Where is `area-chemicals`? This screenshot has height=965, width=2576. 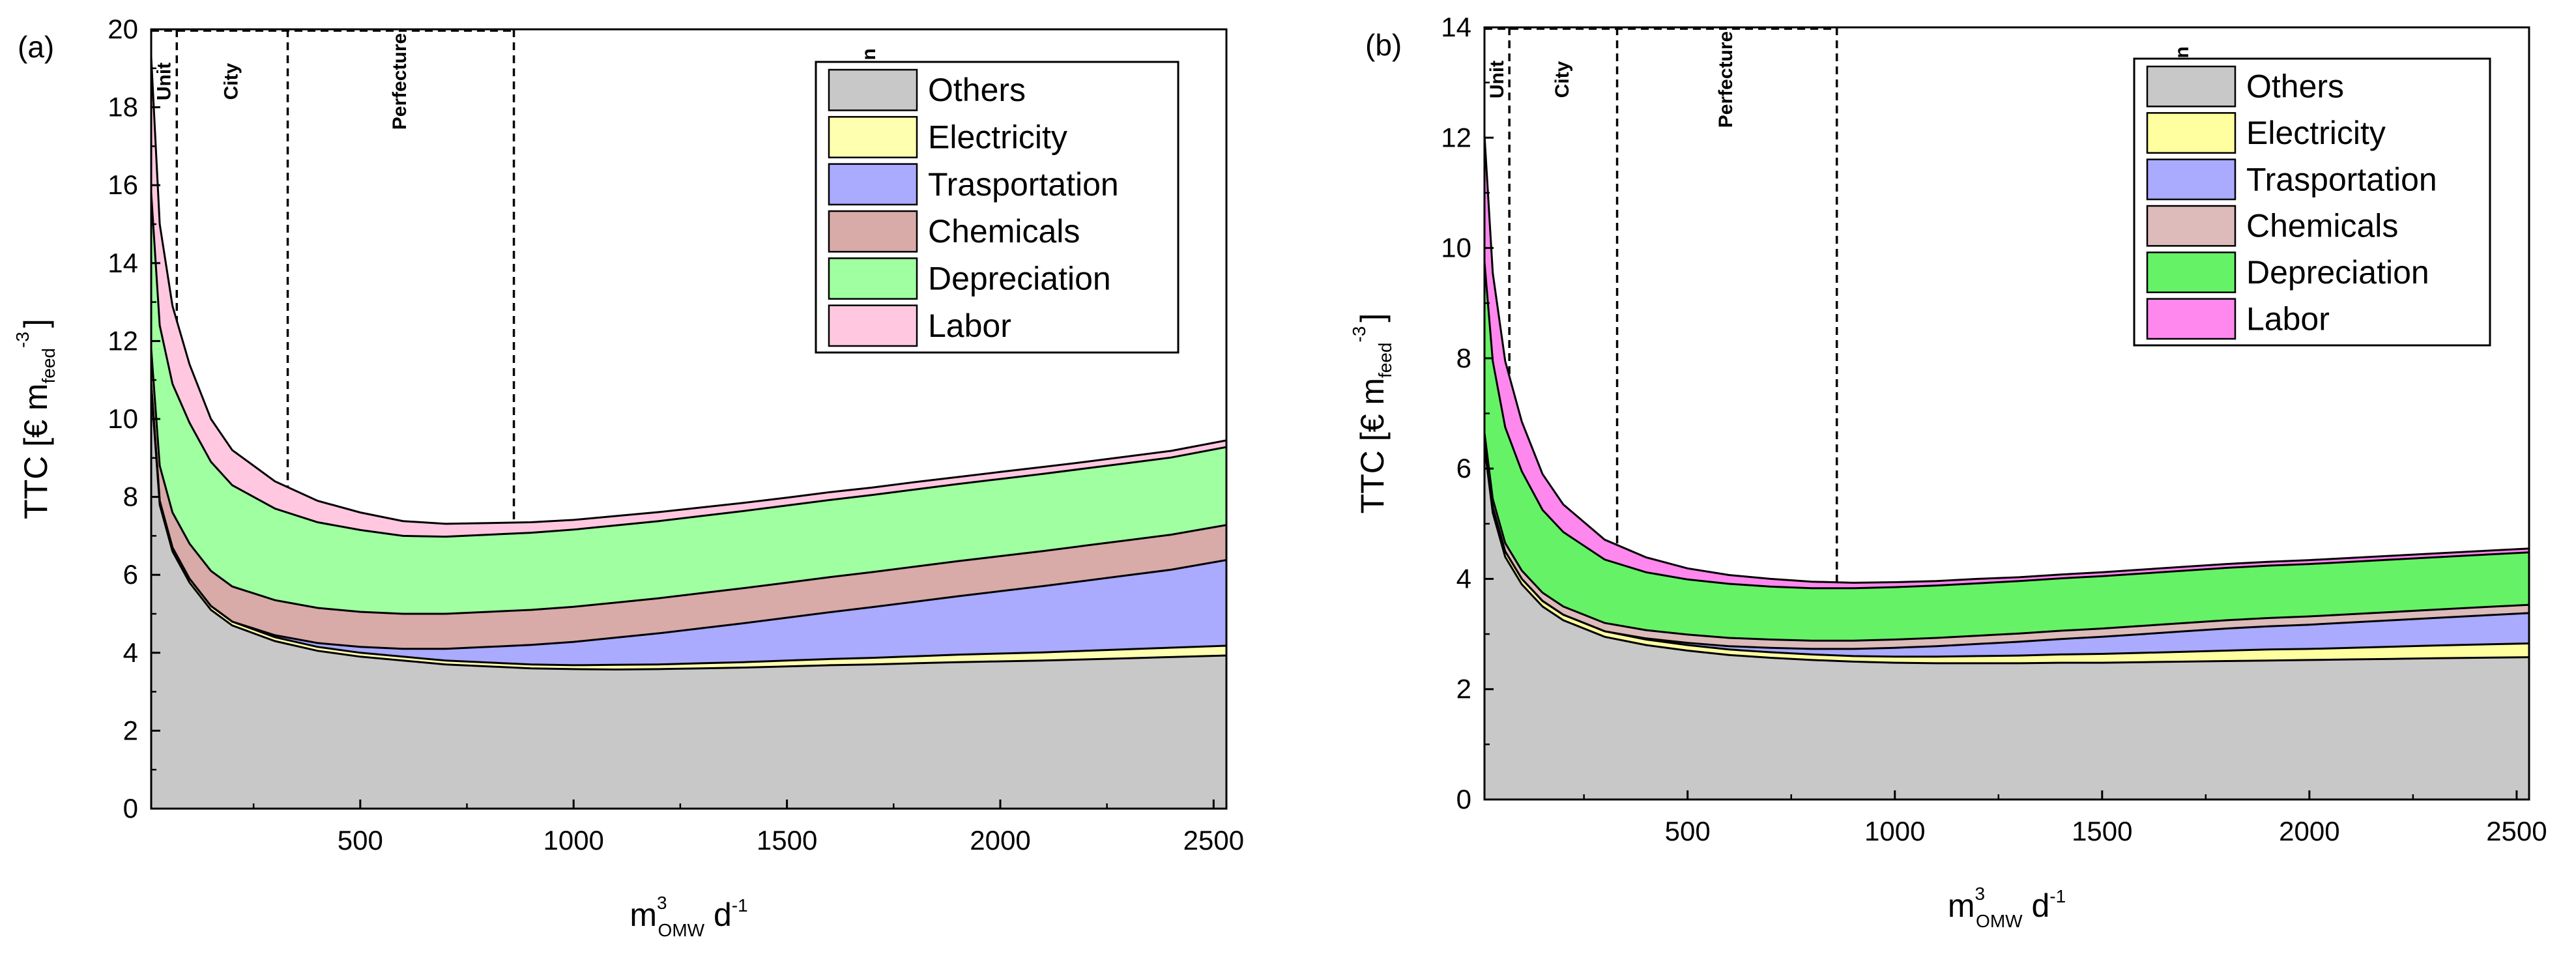 area-chemicals is located at coordinates (688, 499).